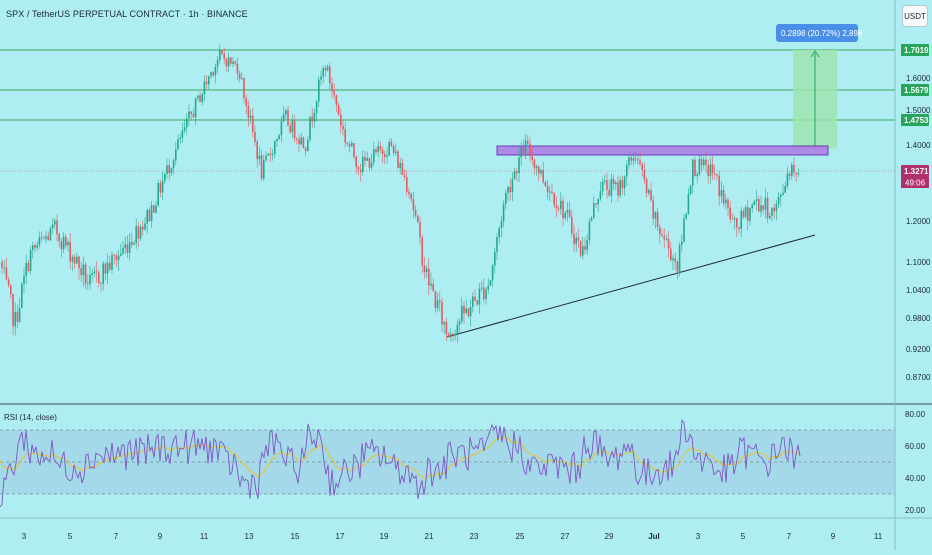  Describe the element at coordinates (915, 16) in the screenshot. I see `currency-button: USDT` at that location.